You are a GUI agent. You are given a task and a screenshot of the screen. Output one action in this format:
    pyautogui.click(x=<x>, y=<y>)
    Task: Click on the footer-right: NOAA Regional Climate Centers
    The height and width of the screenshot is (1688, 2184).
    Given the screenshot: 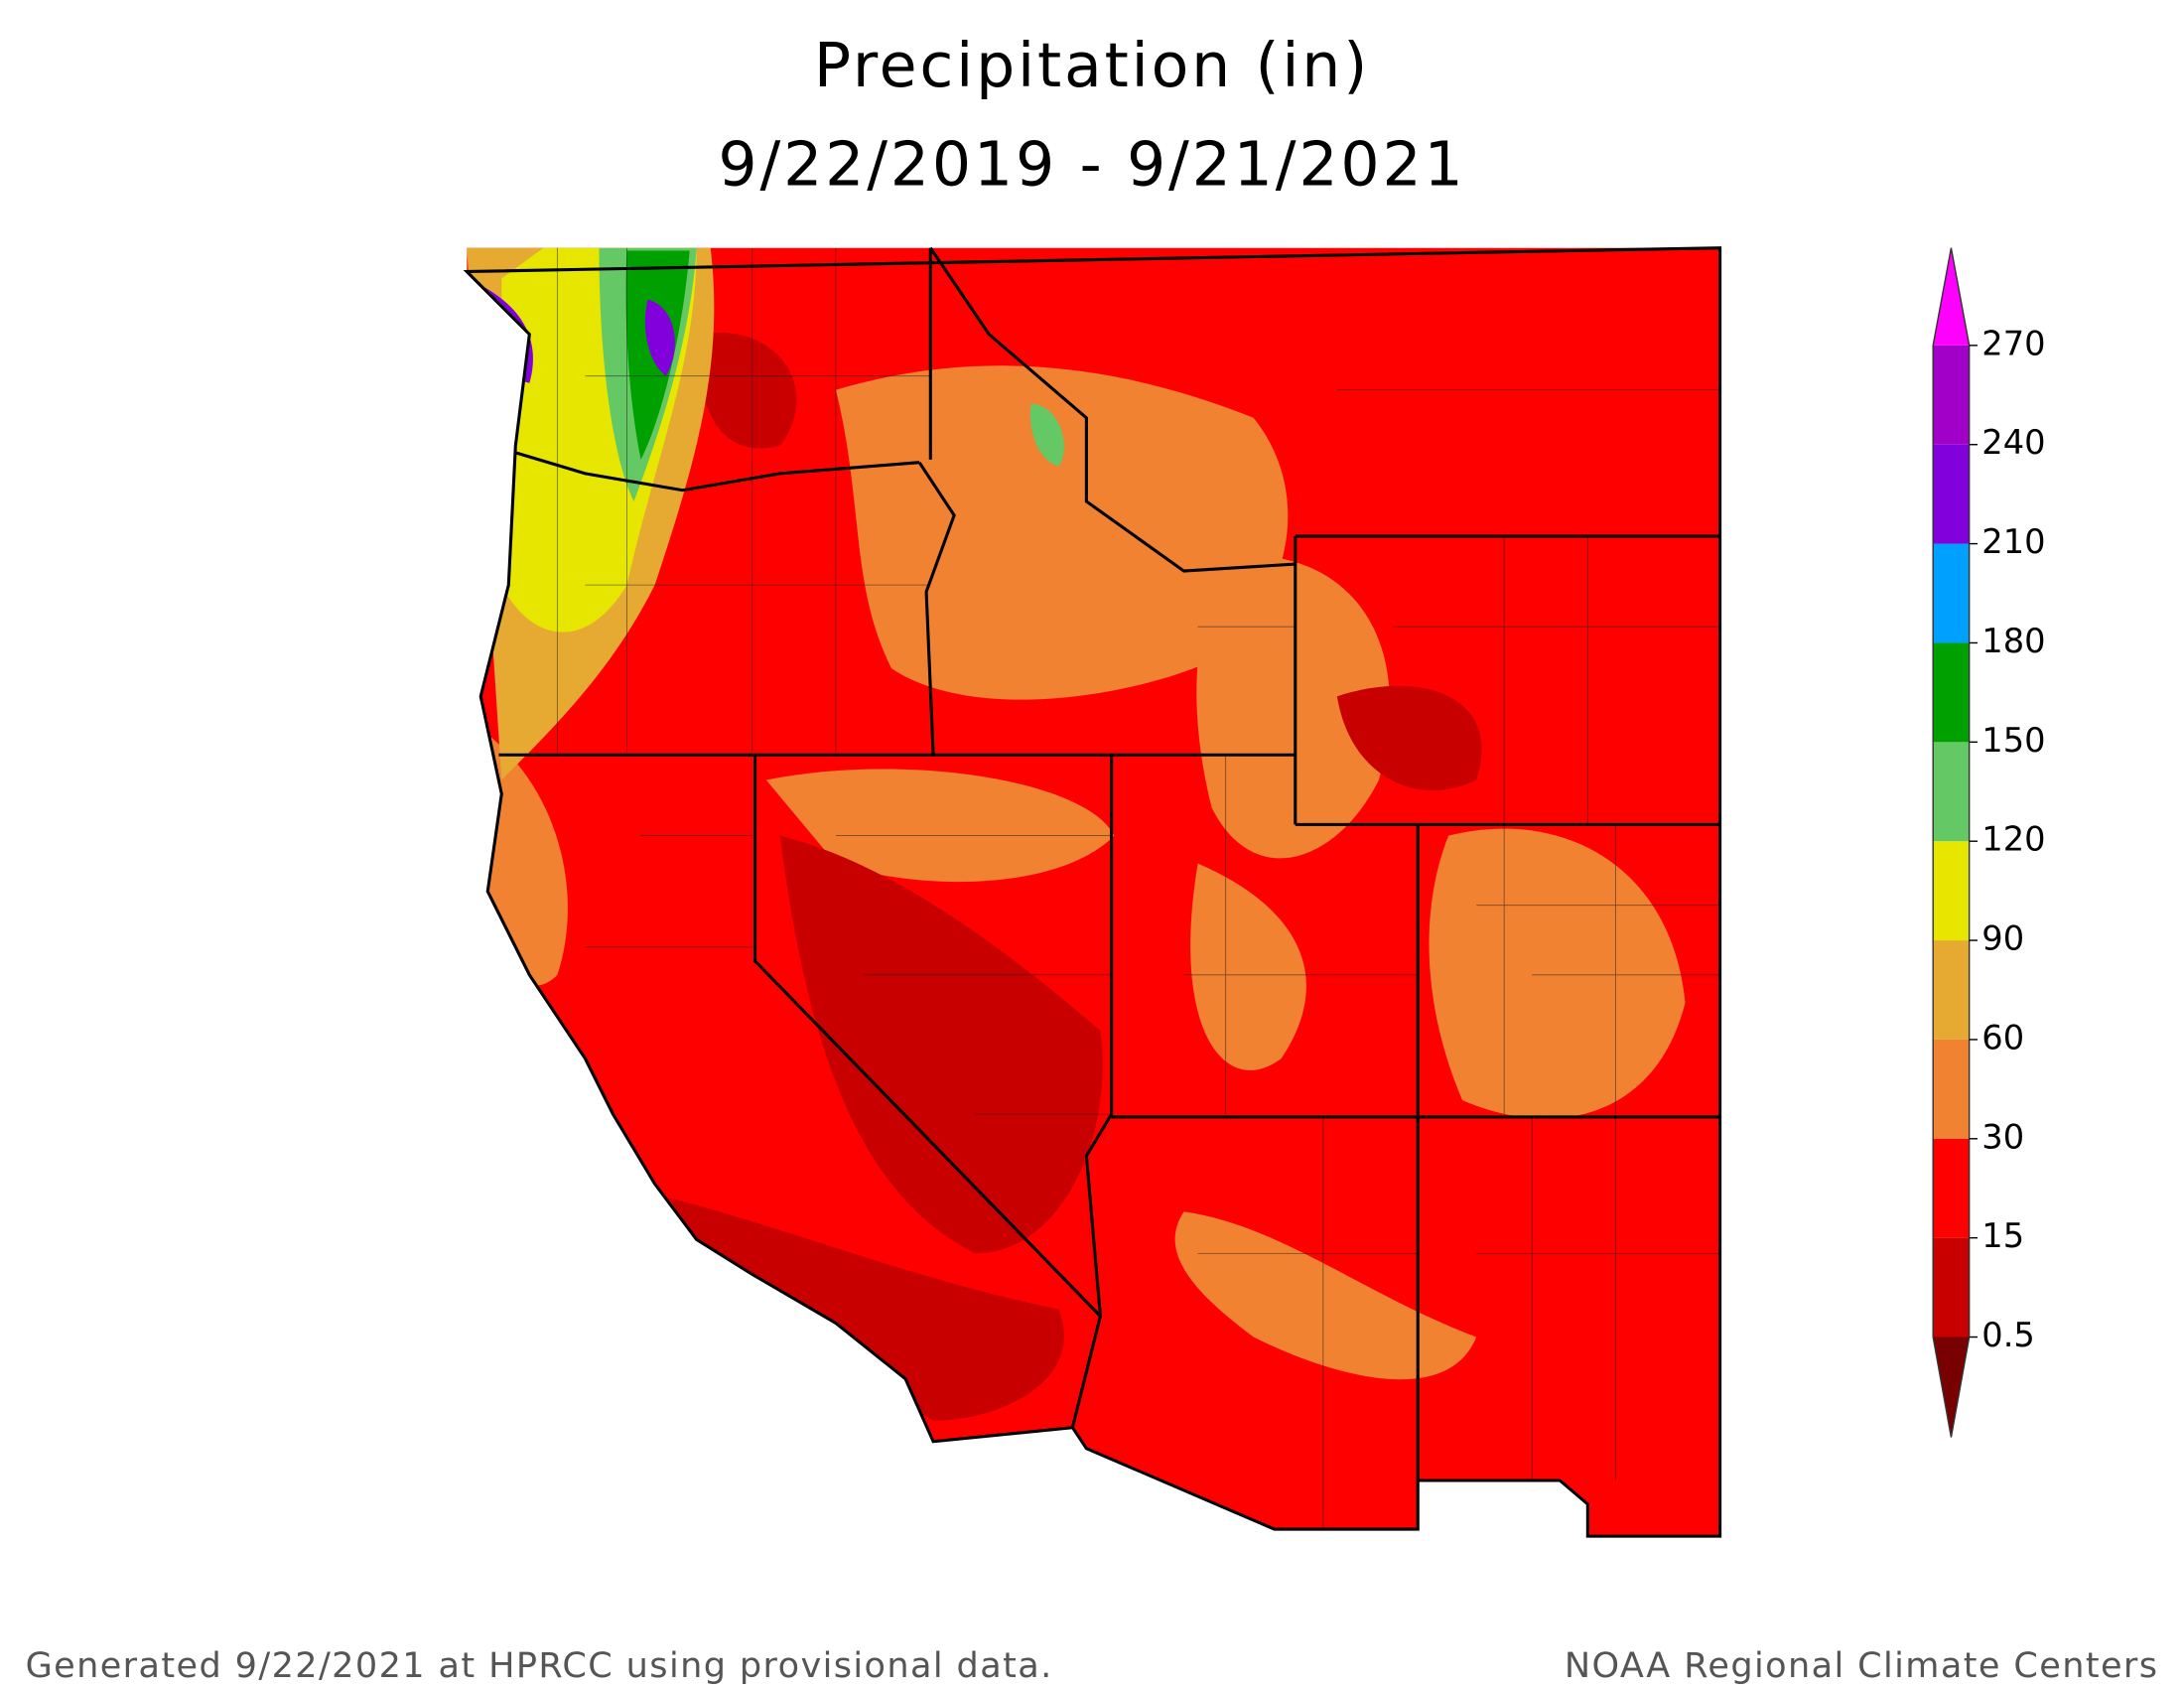 What is the action you would take?
    pyautogui.click(x=1861, y=1665)
    